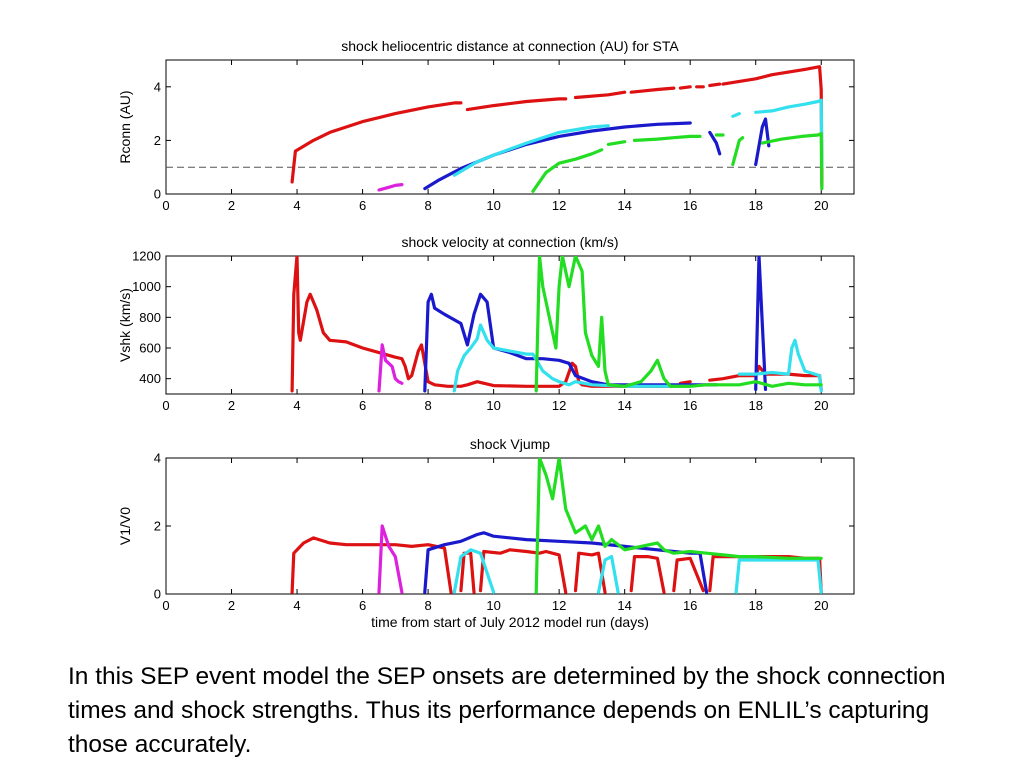 Image resolution: width=1024 pixels, height=768 pixels. I want to click on panel-1-xtick-label: 18, so click(755, 205).